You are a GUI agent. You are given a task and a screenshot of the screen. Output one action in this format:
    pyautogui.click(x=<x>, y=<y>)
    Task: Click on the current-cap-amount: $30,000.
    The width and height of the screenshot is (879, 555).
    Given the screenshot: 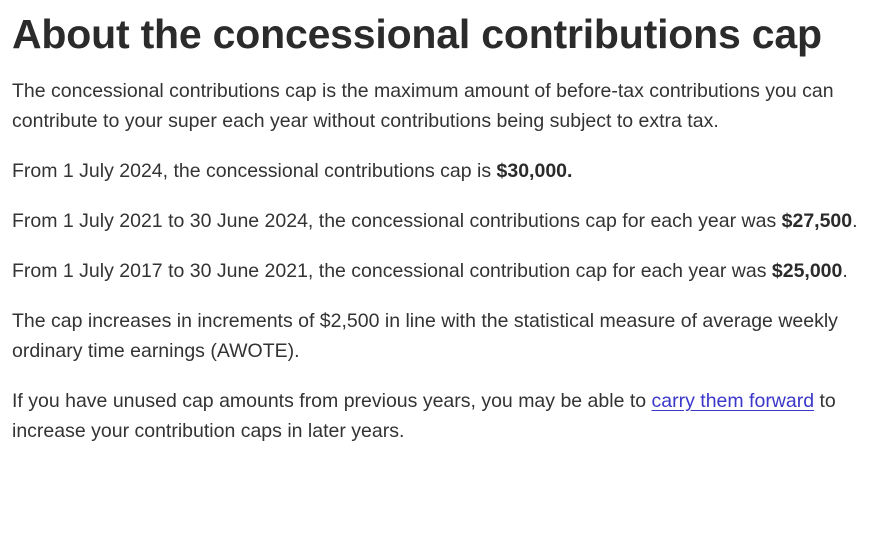 What is the action you would take?
    pyautogui.click(x=534, y=171)
    